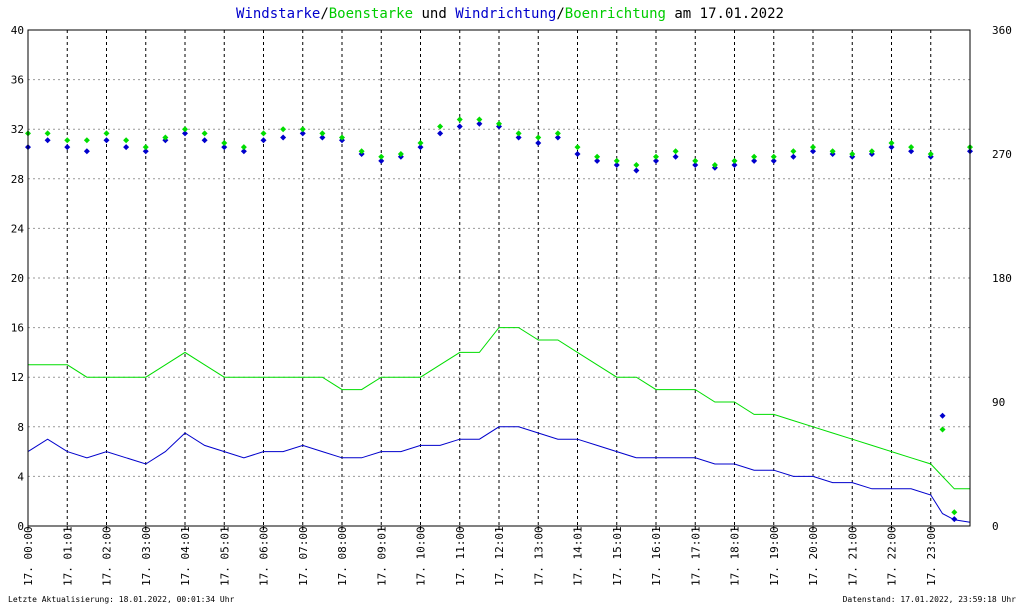 The height and width of the screenshot is (606, 1020). Describe the element at coordinates (17, 129) in the screenshot. I see `y-left-tick-label: 32` at that location.